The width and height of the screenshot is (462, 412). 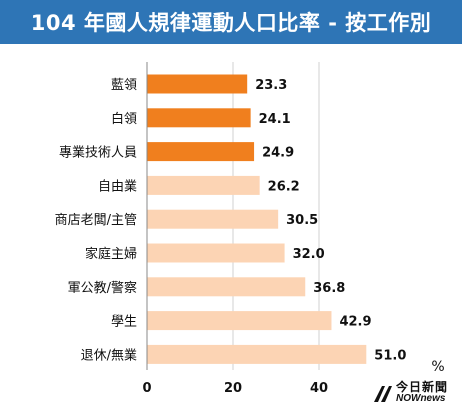 I want to click on value-label: 23.3, so click(x=271, y=85).